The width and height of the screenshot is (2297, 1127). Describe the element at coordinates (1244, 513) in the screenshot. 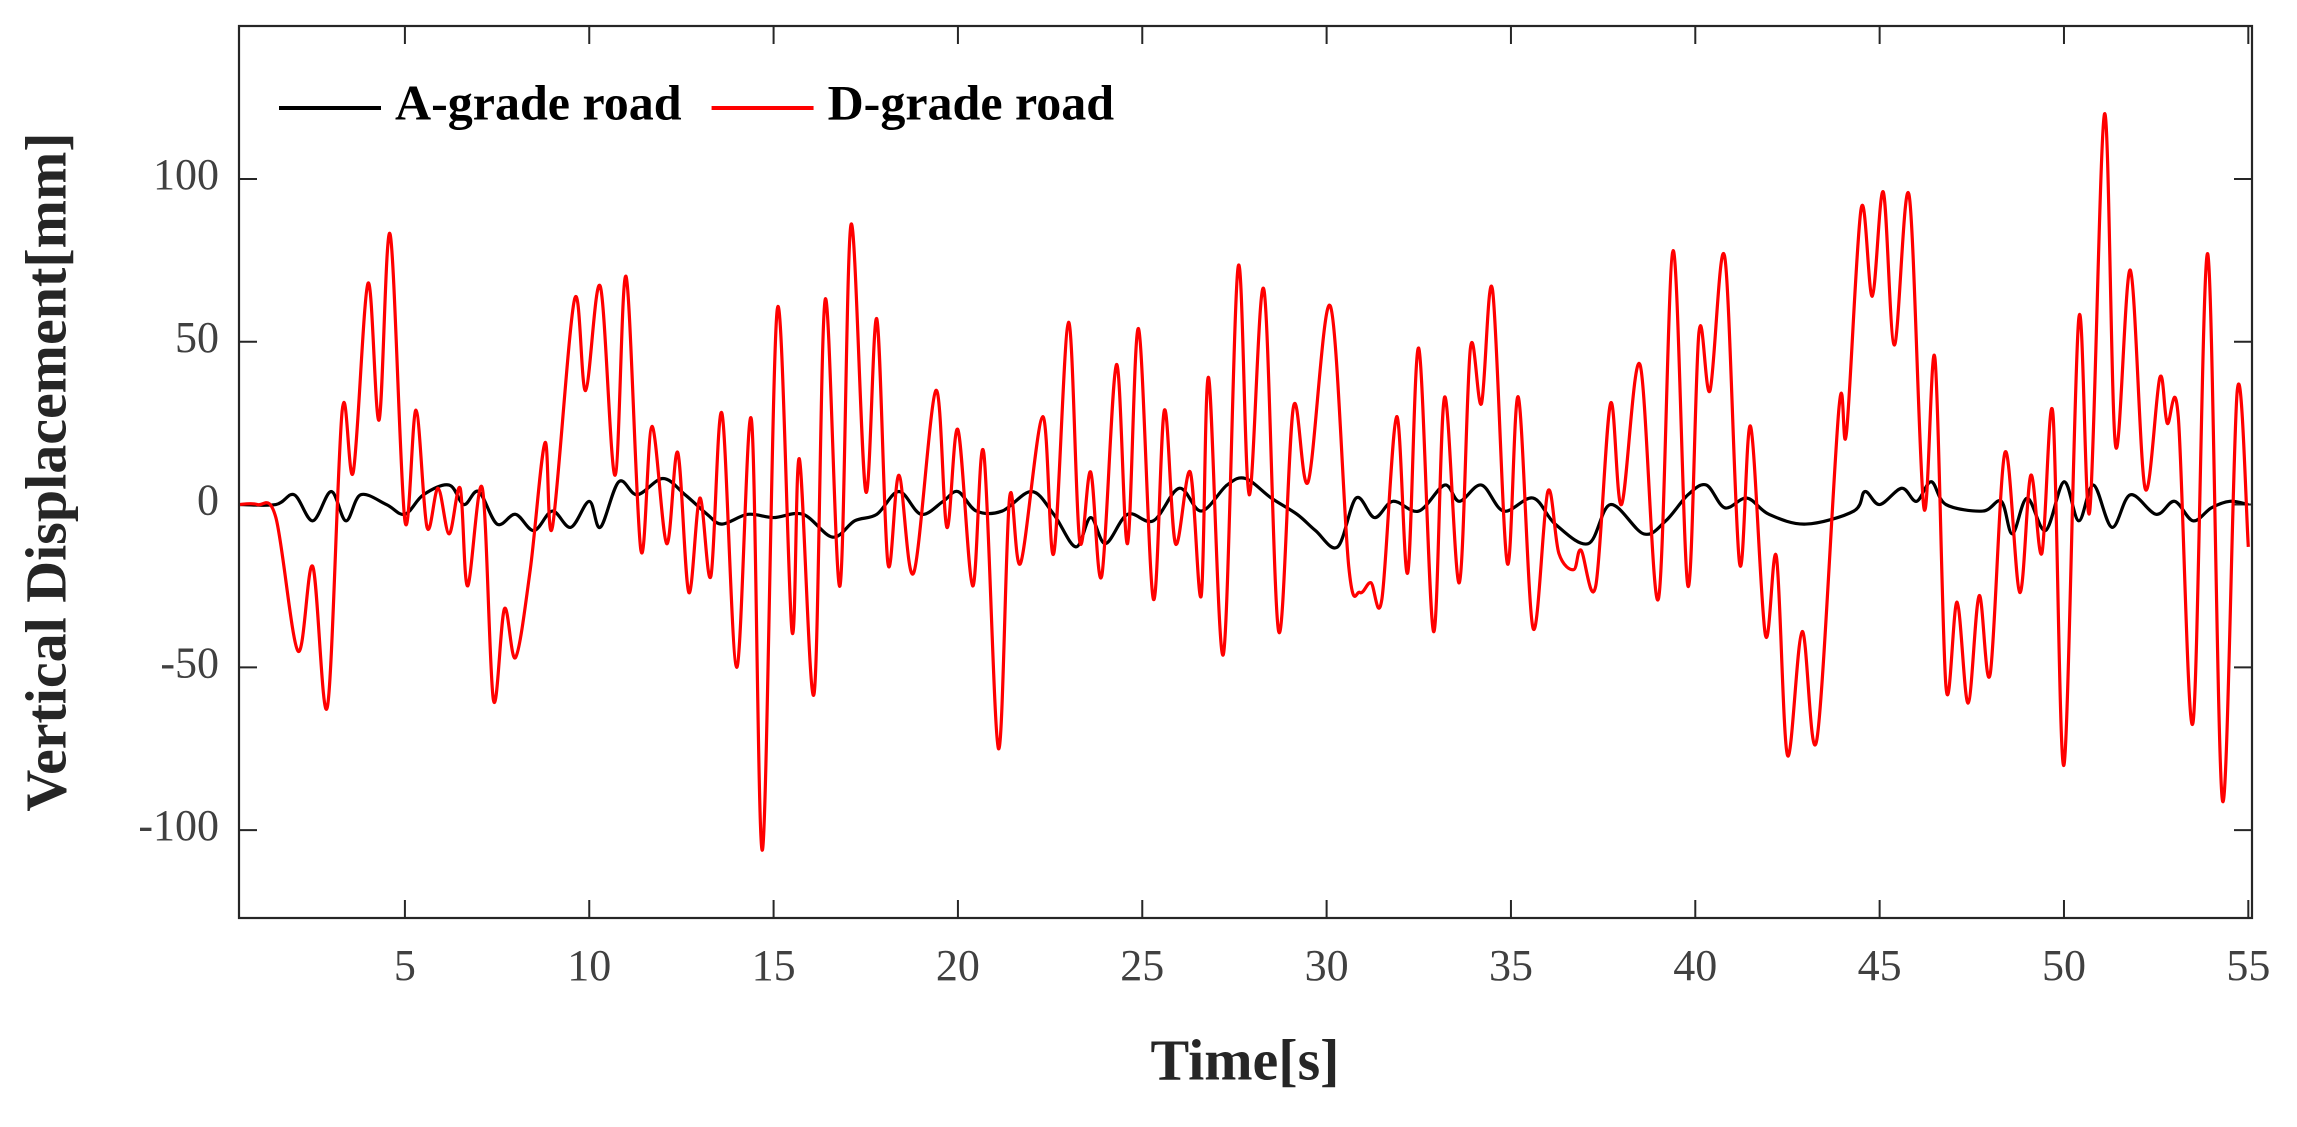

I see `series-line` at that location.